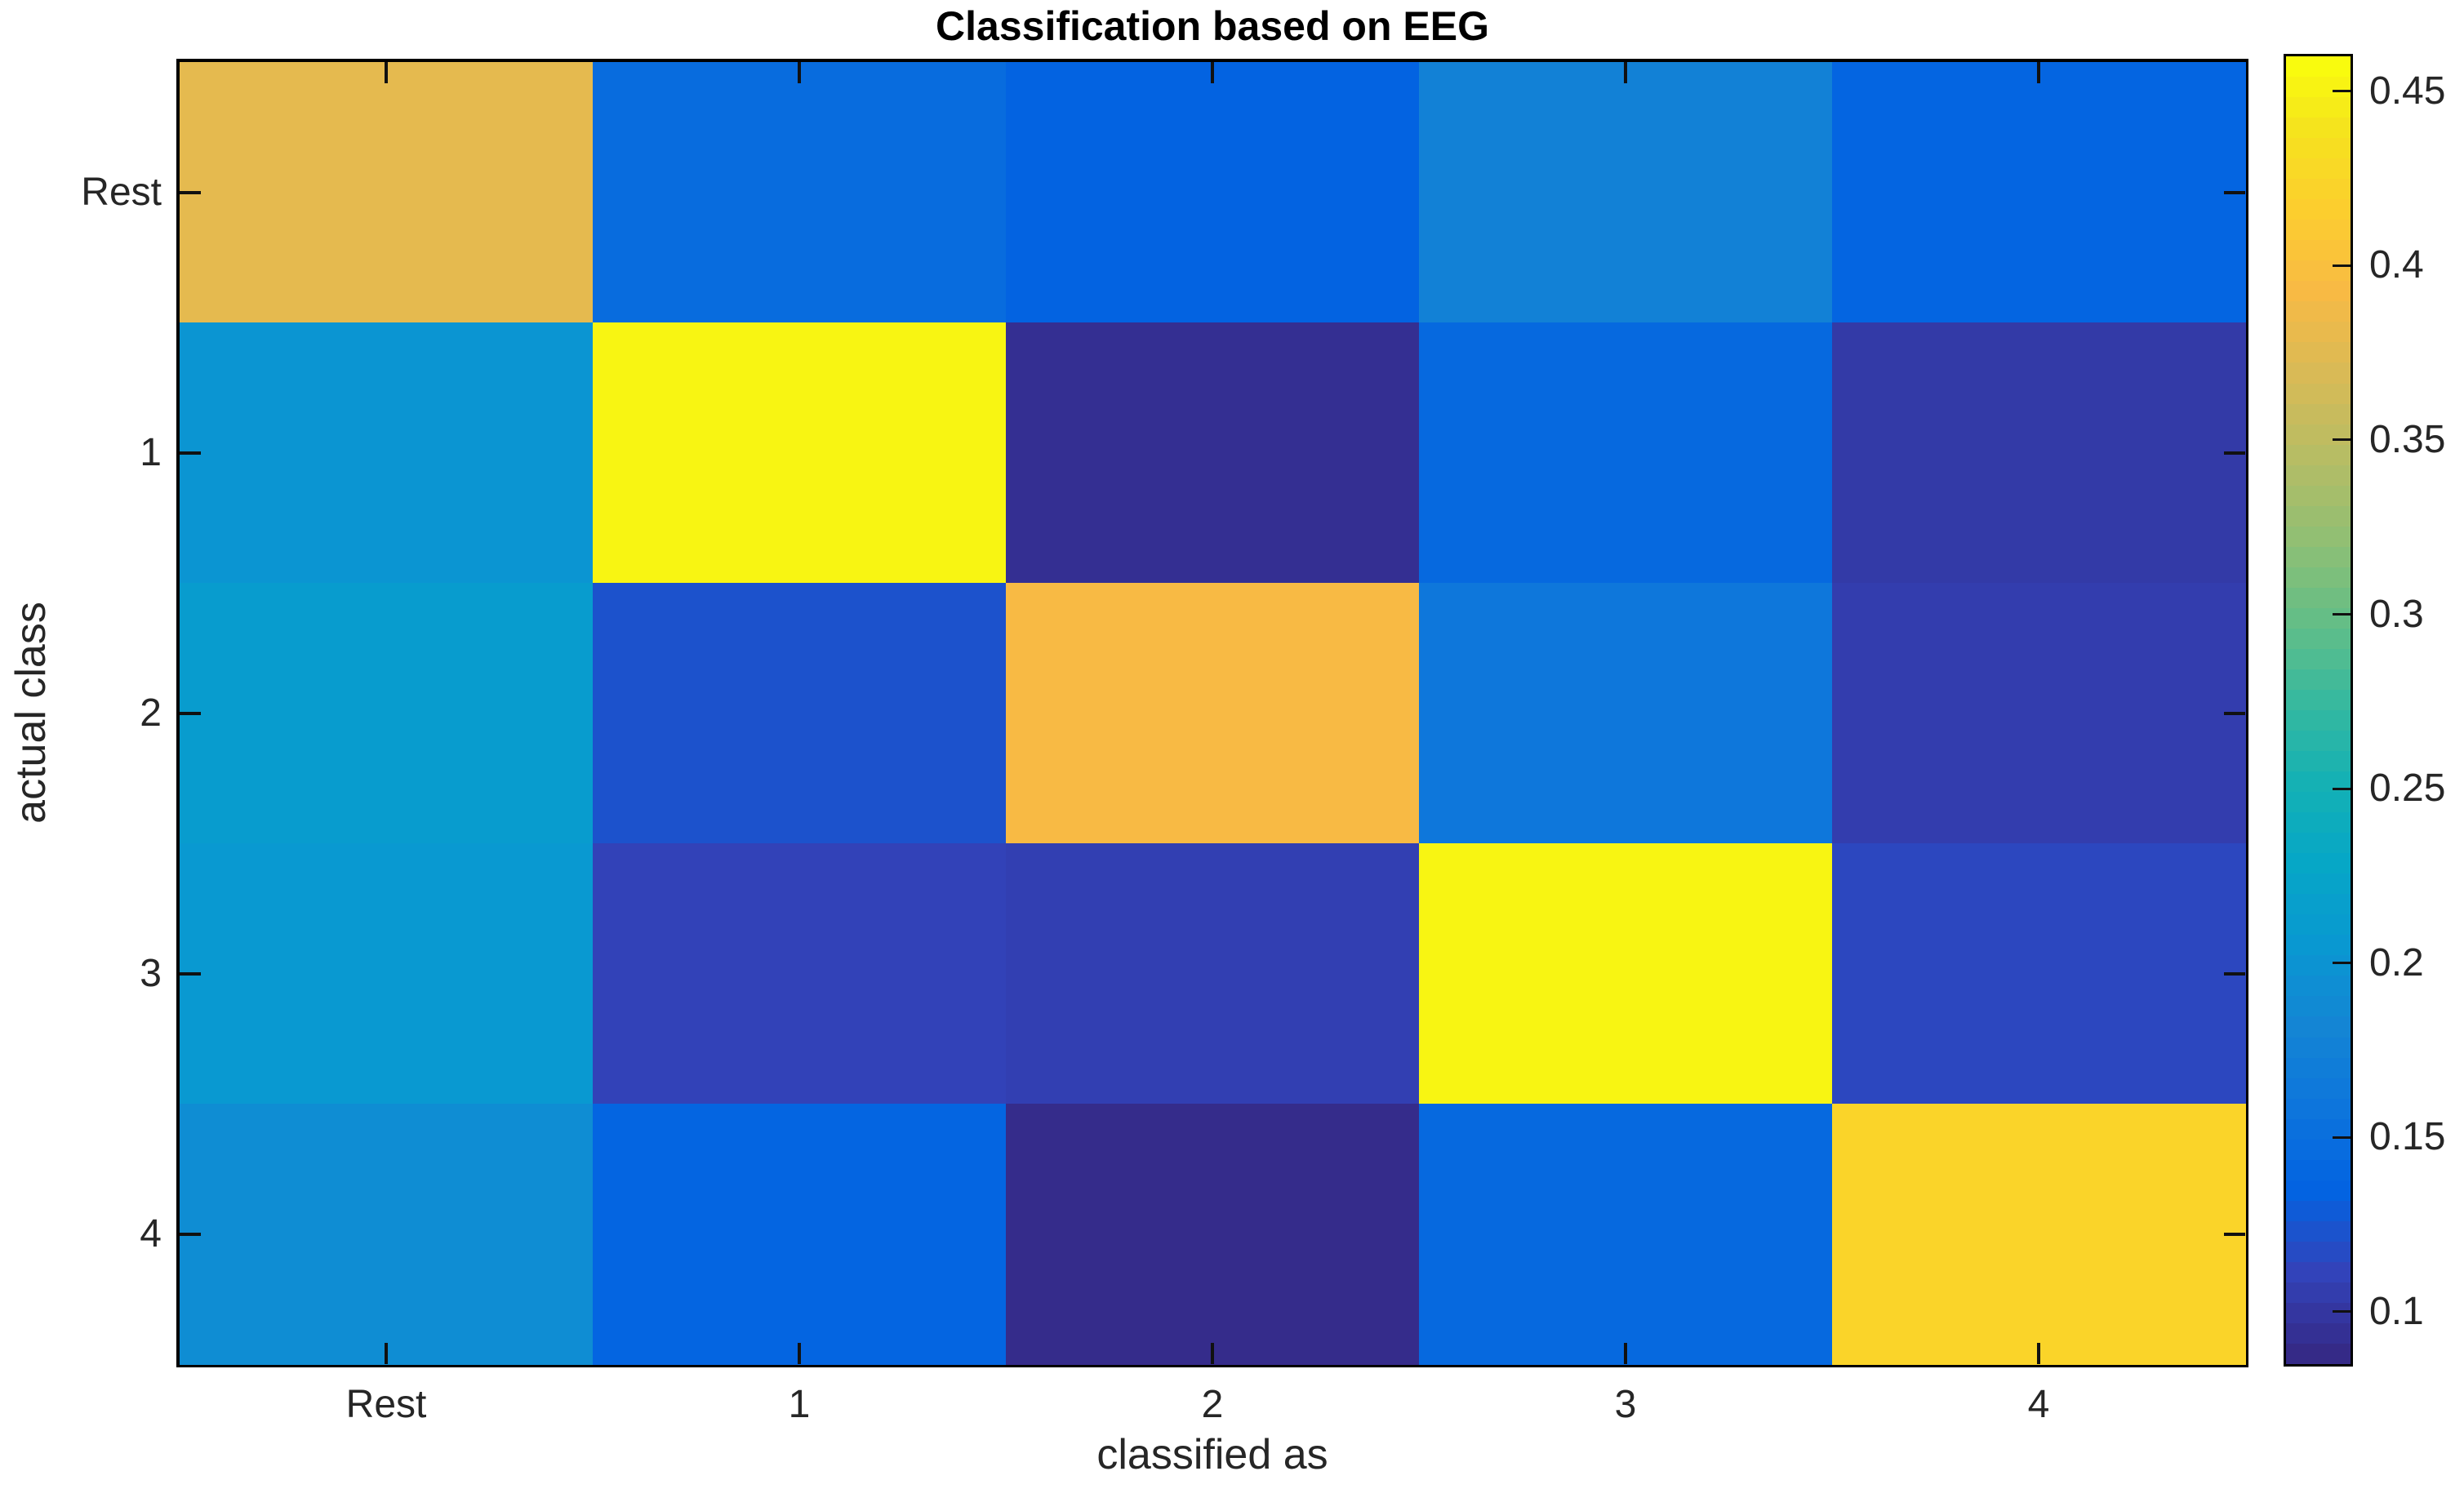 The height and width of the screenshot is (1489, 2464). What do you see at coordinates (2407, 1137) in the screenshot?
I see `colorbar-tick-label: 0.15` at bounding box center [2407, 1137].